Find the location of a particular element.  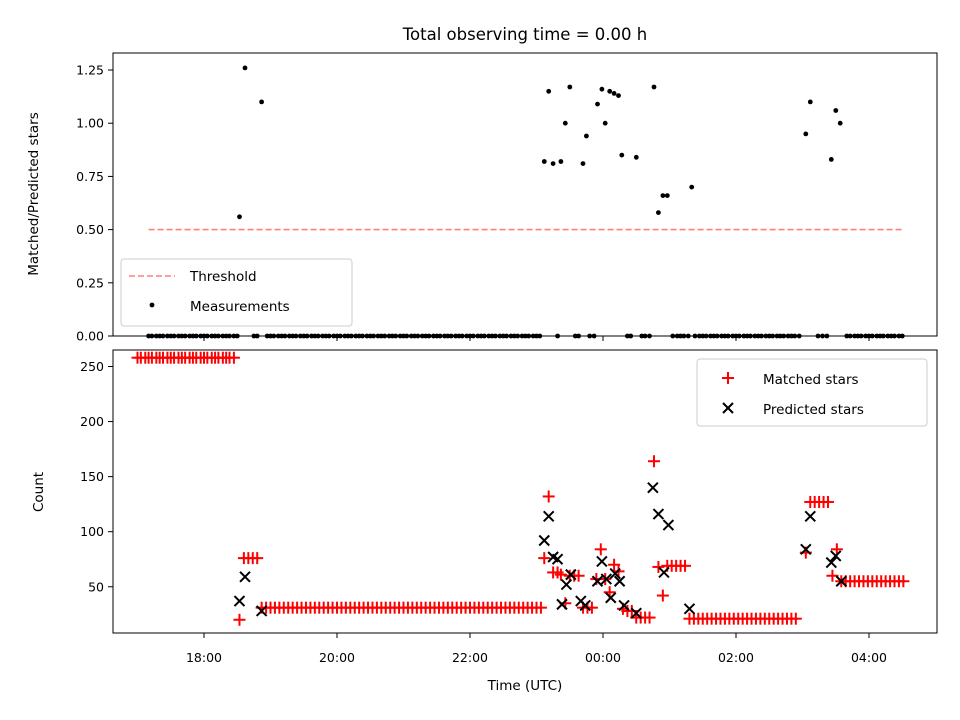

legend-measurements-label: Measurements is located at coordinates (240, 307).